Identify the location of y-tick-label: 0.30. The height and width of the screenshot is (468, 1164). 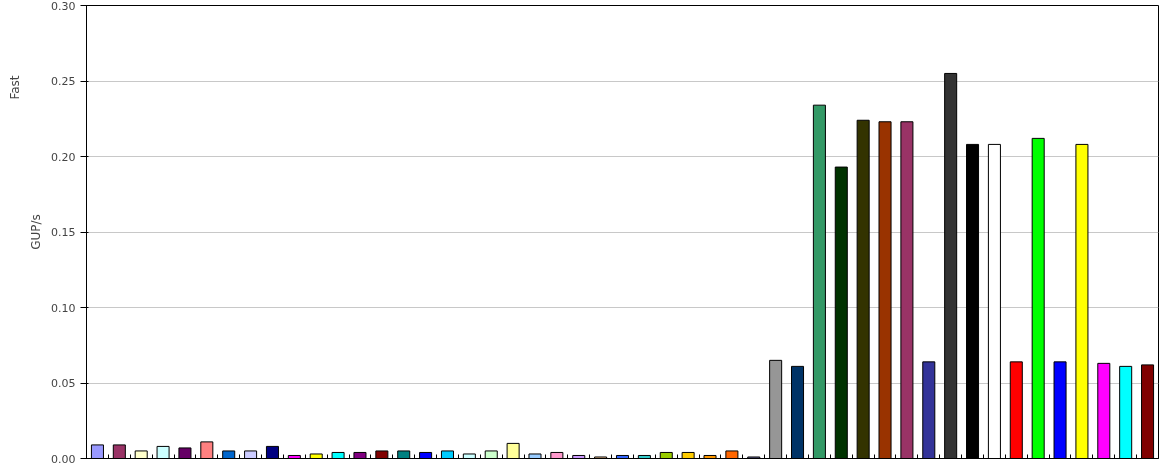
(63, 6).